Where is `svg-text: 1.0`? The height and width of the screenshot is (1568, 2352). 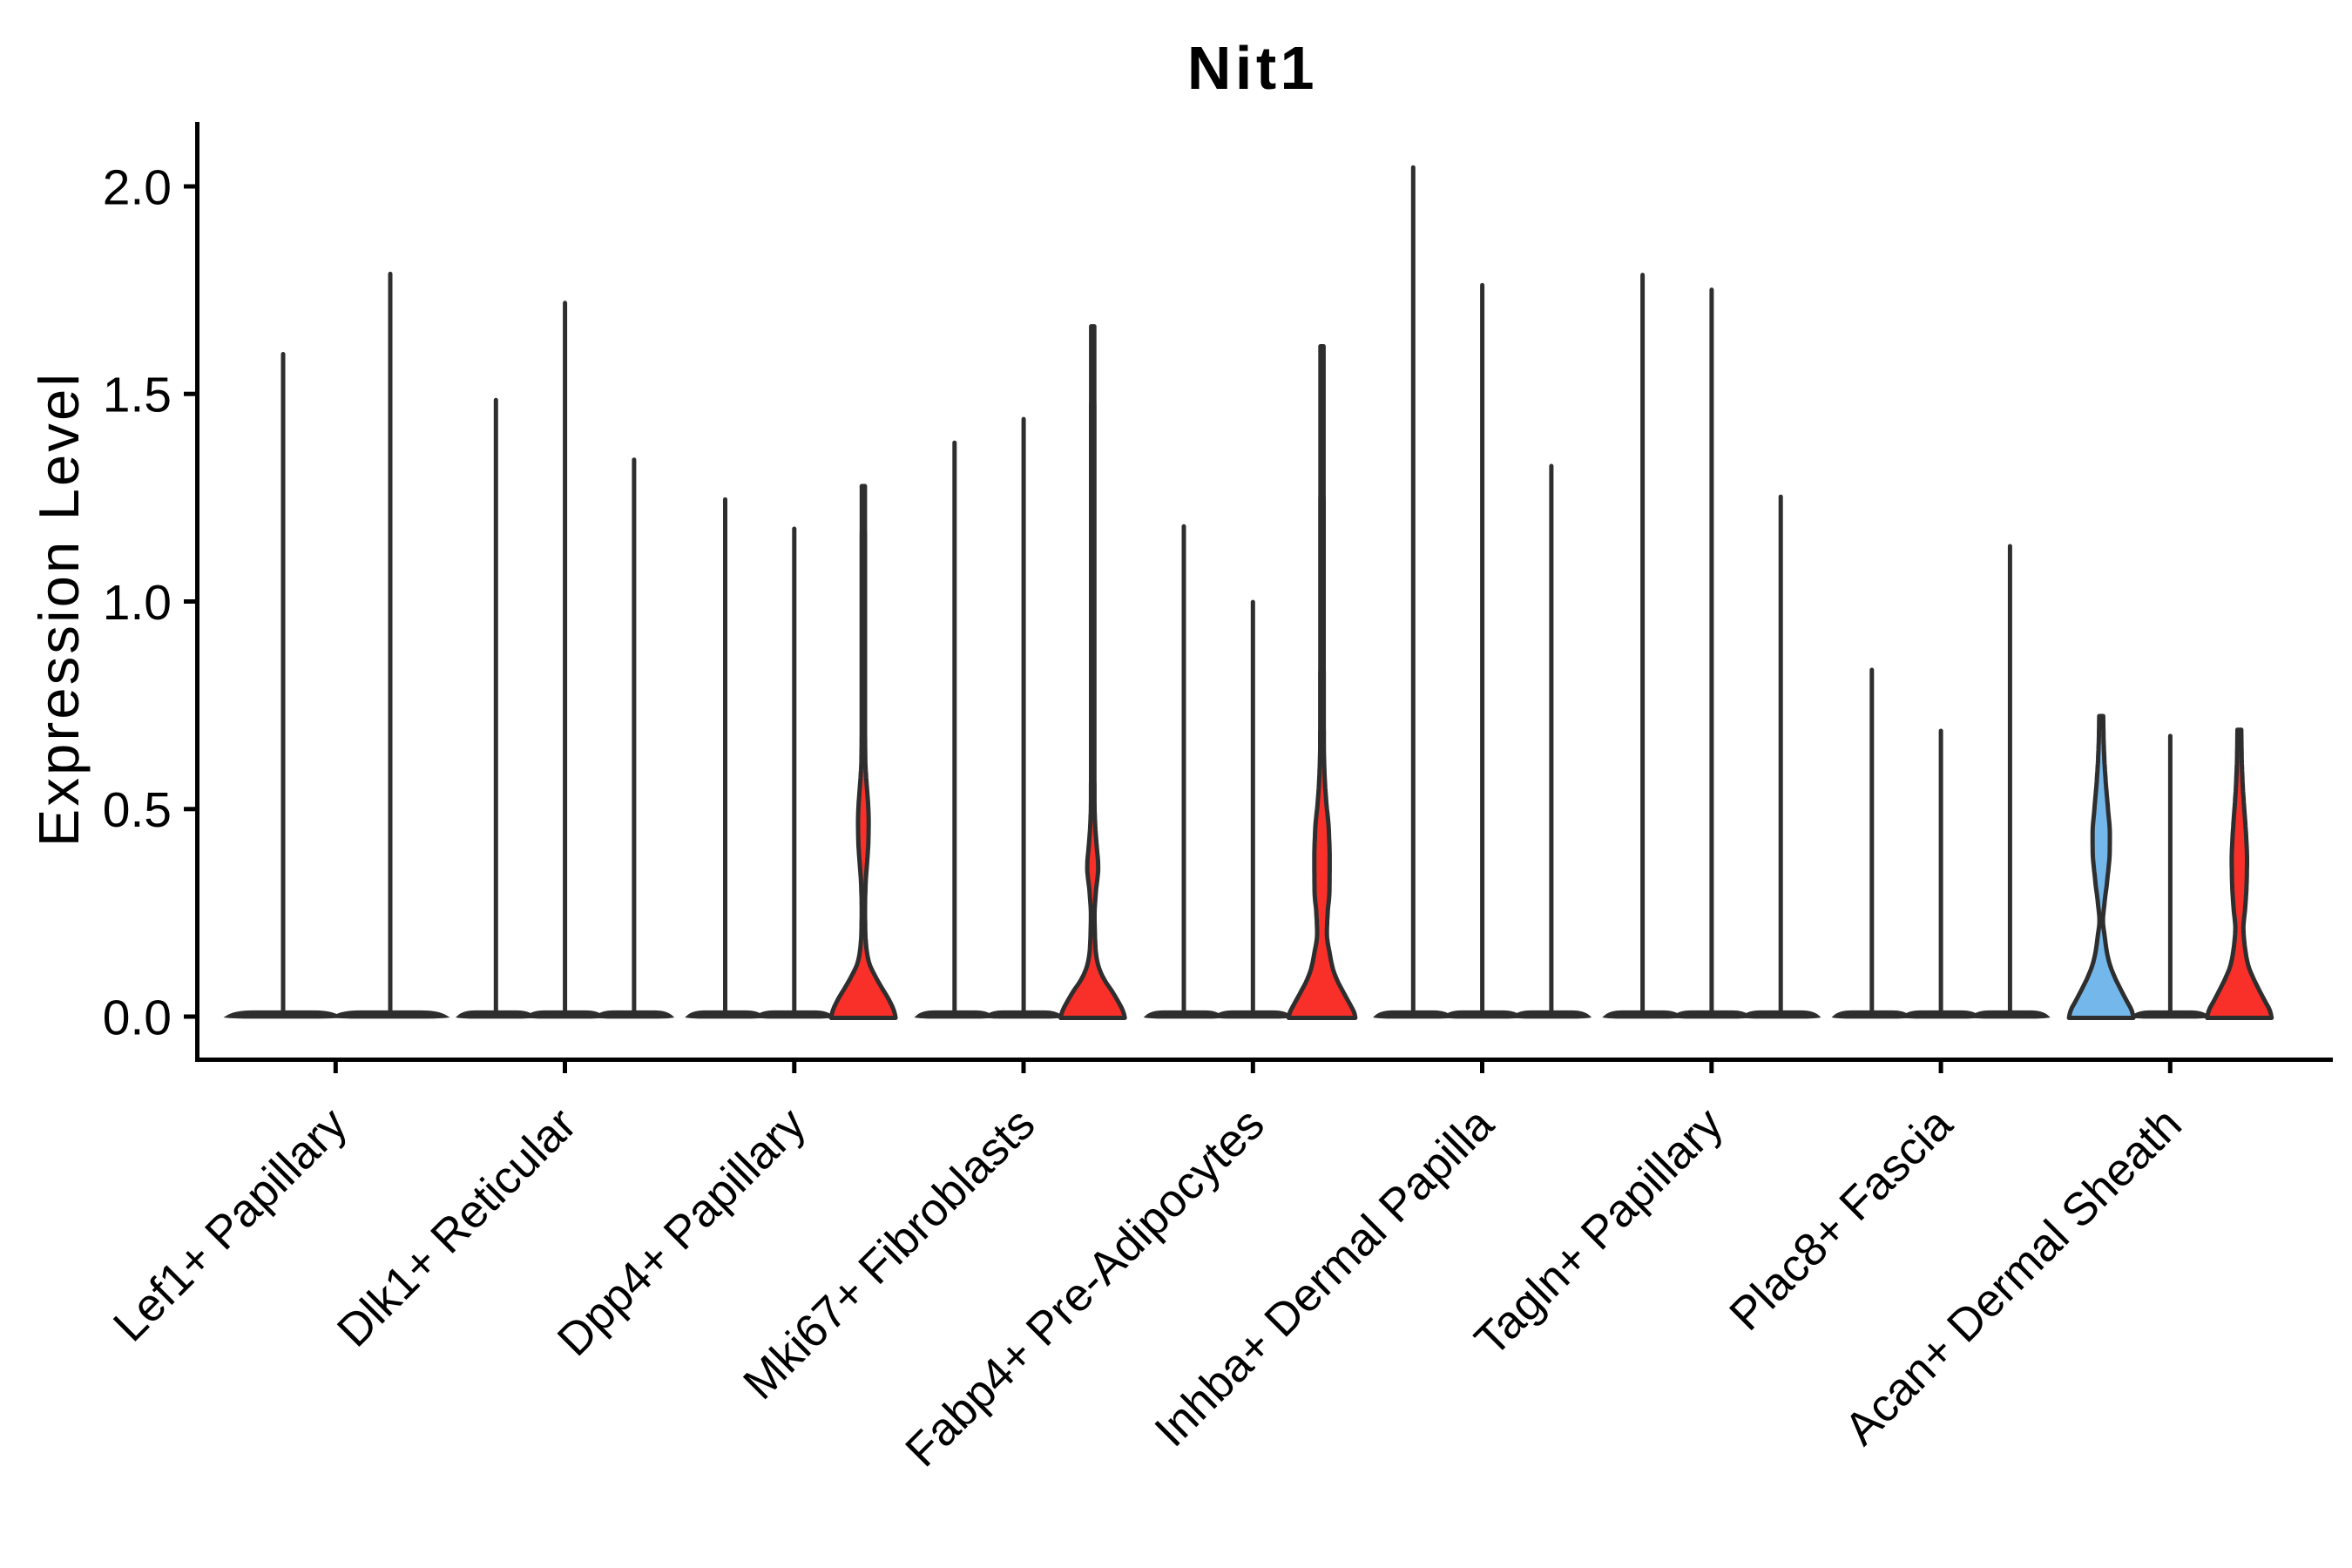
svg-text: 1.0 is located at coordinates (137, 603).